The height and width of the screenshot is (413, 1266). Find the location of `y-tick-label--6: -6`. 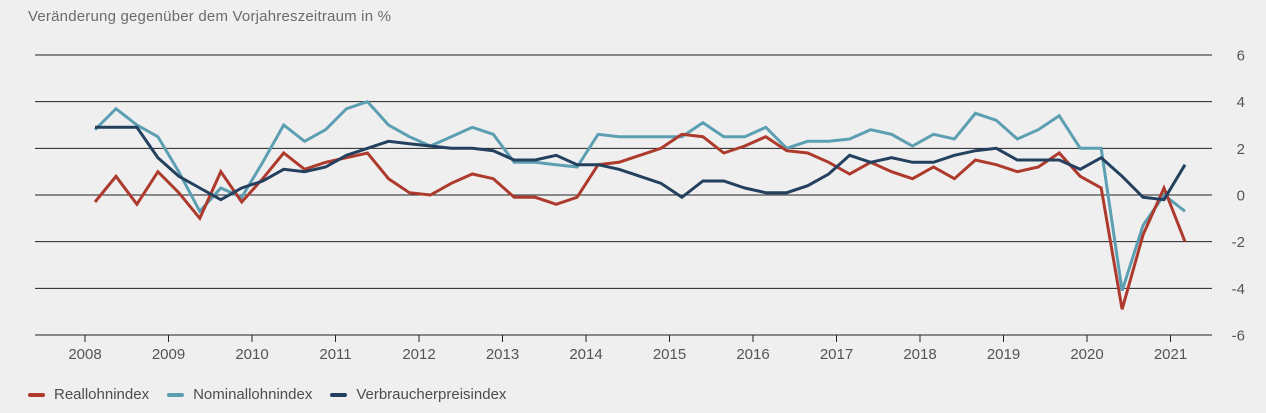

y-tick-label--6: -6 is located at coordinates (1238, 336).